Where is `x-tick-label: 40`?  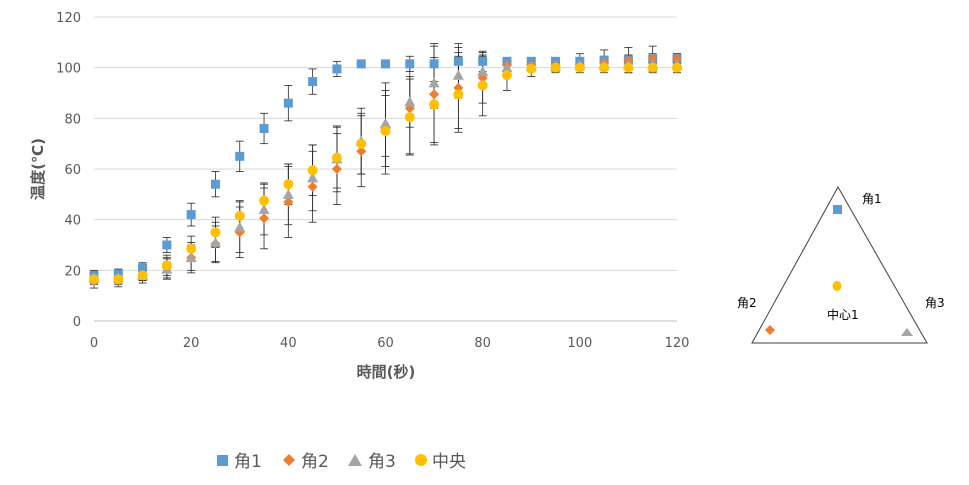 x-tick-label: 40 is located at coordinates (288, 343).